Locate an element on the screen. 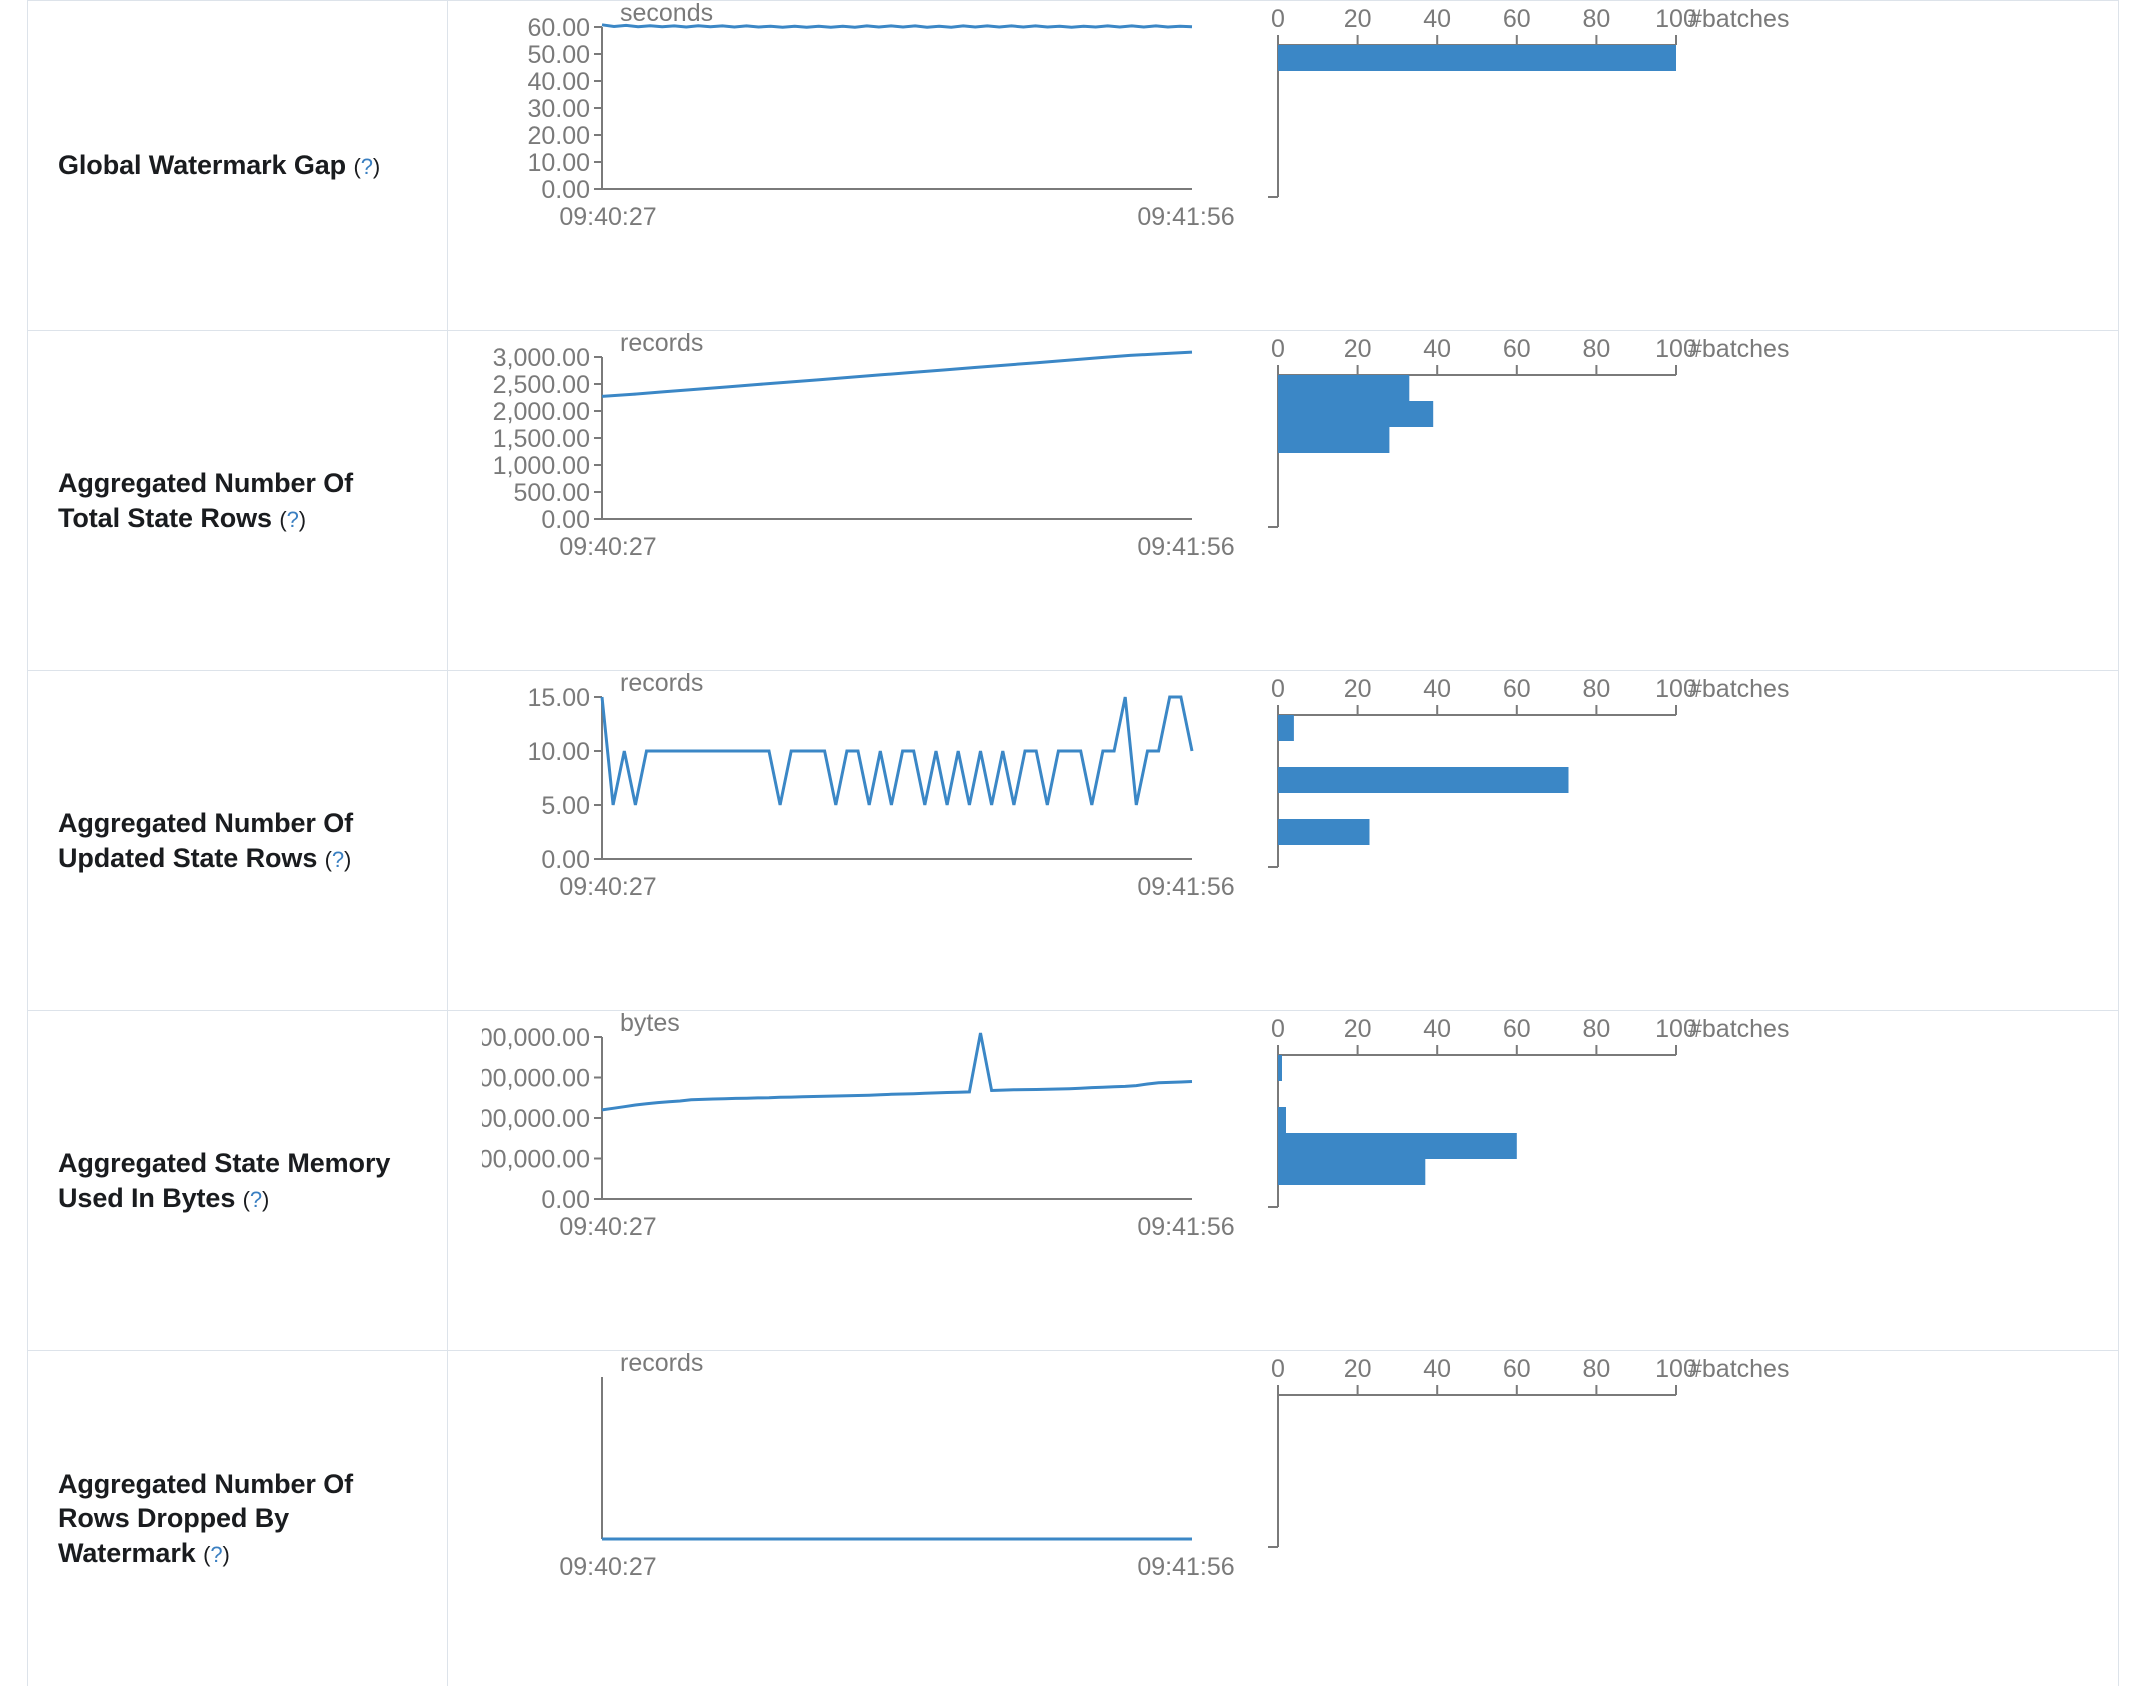 Image resolution: width=2132 pixels, height=1686 pixels. histogram-row-3: 0 20 40 60 80 100#batches is located at coordinates (1528, 1111).